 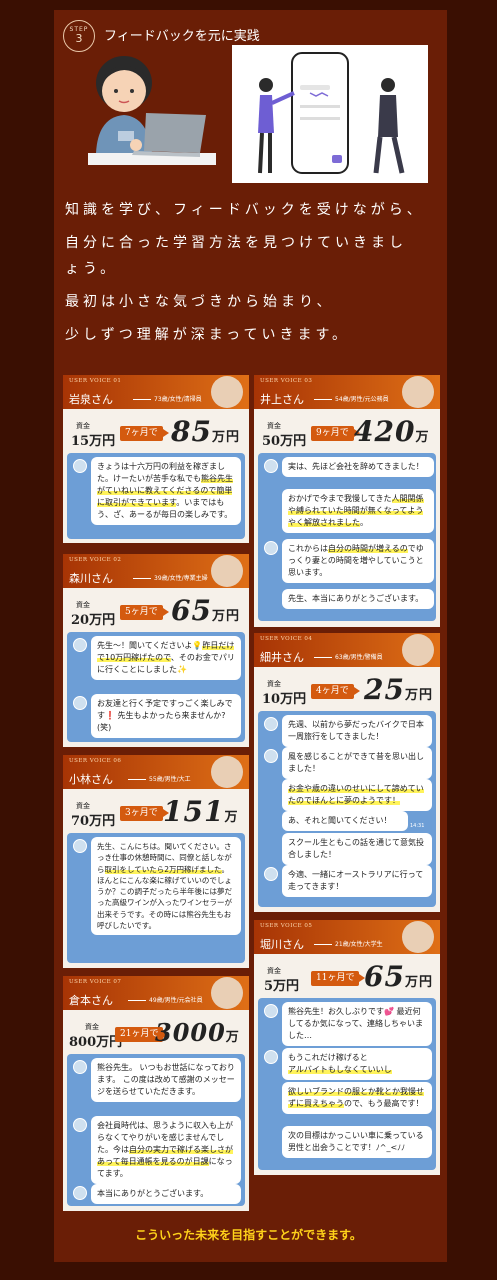 I want to click on chat-message: 先生、本当にありがとうございます。, so click(x=358, y=599).